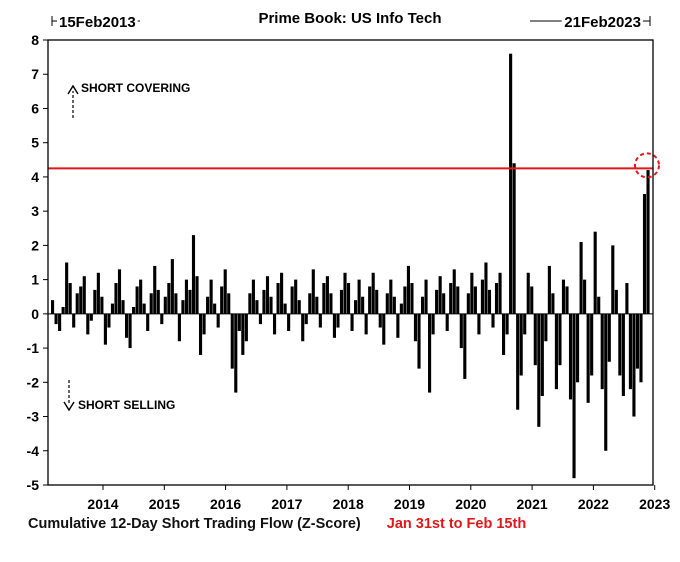 The image size is (680, 562). What do you see at coordinates (164, 504) in the screenshot?
I see `x-tick-label: 2015` at bounding box center [164, 504].